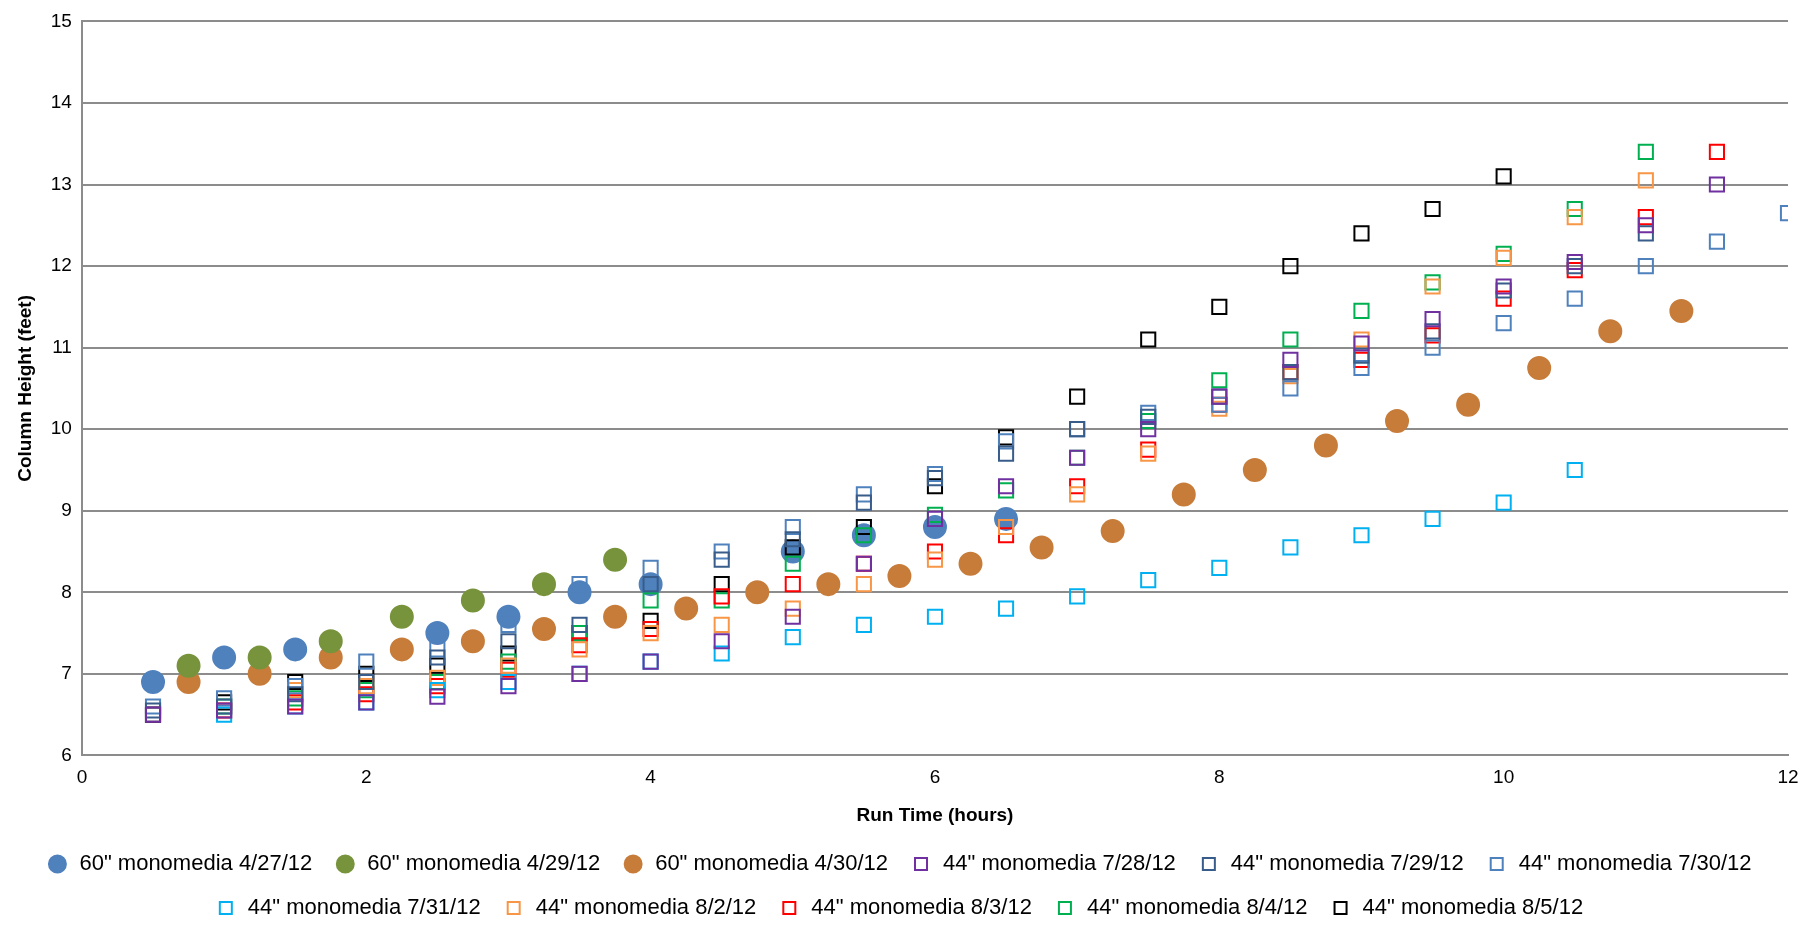 The width and height of the screenshot is (1818, 939). What do you see at coordinates (61, 428) in the screenshot?
I see `y-tick-label: 10` at bounding box center [61, 428].